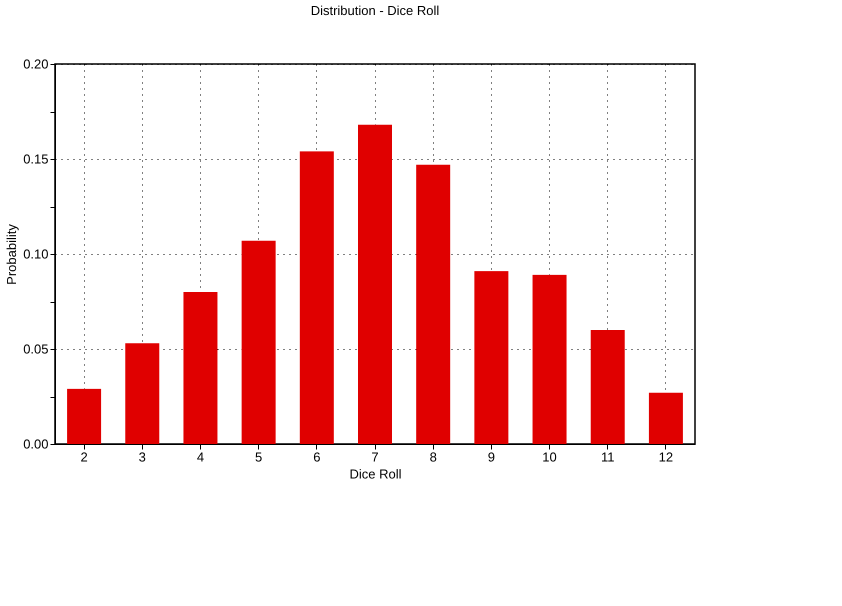  I want to click on y-tick-label: 0.20, so click(35, 64).